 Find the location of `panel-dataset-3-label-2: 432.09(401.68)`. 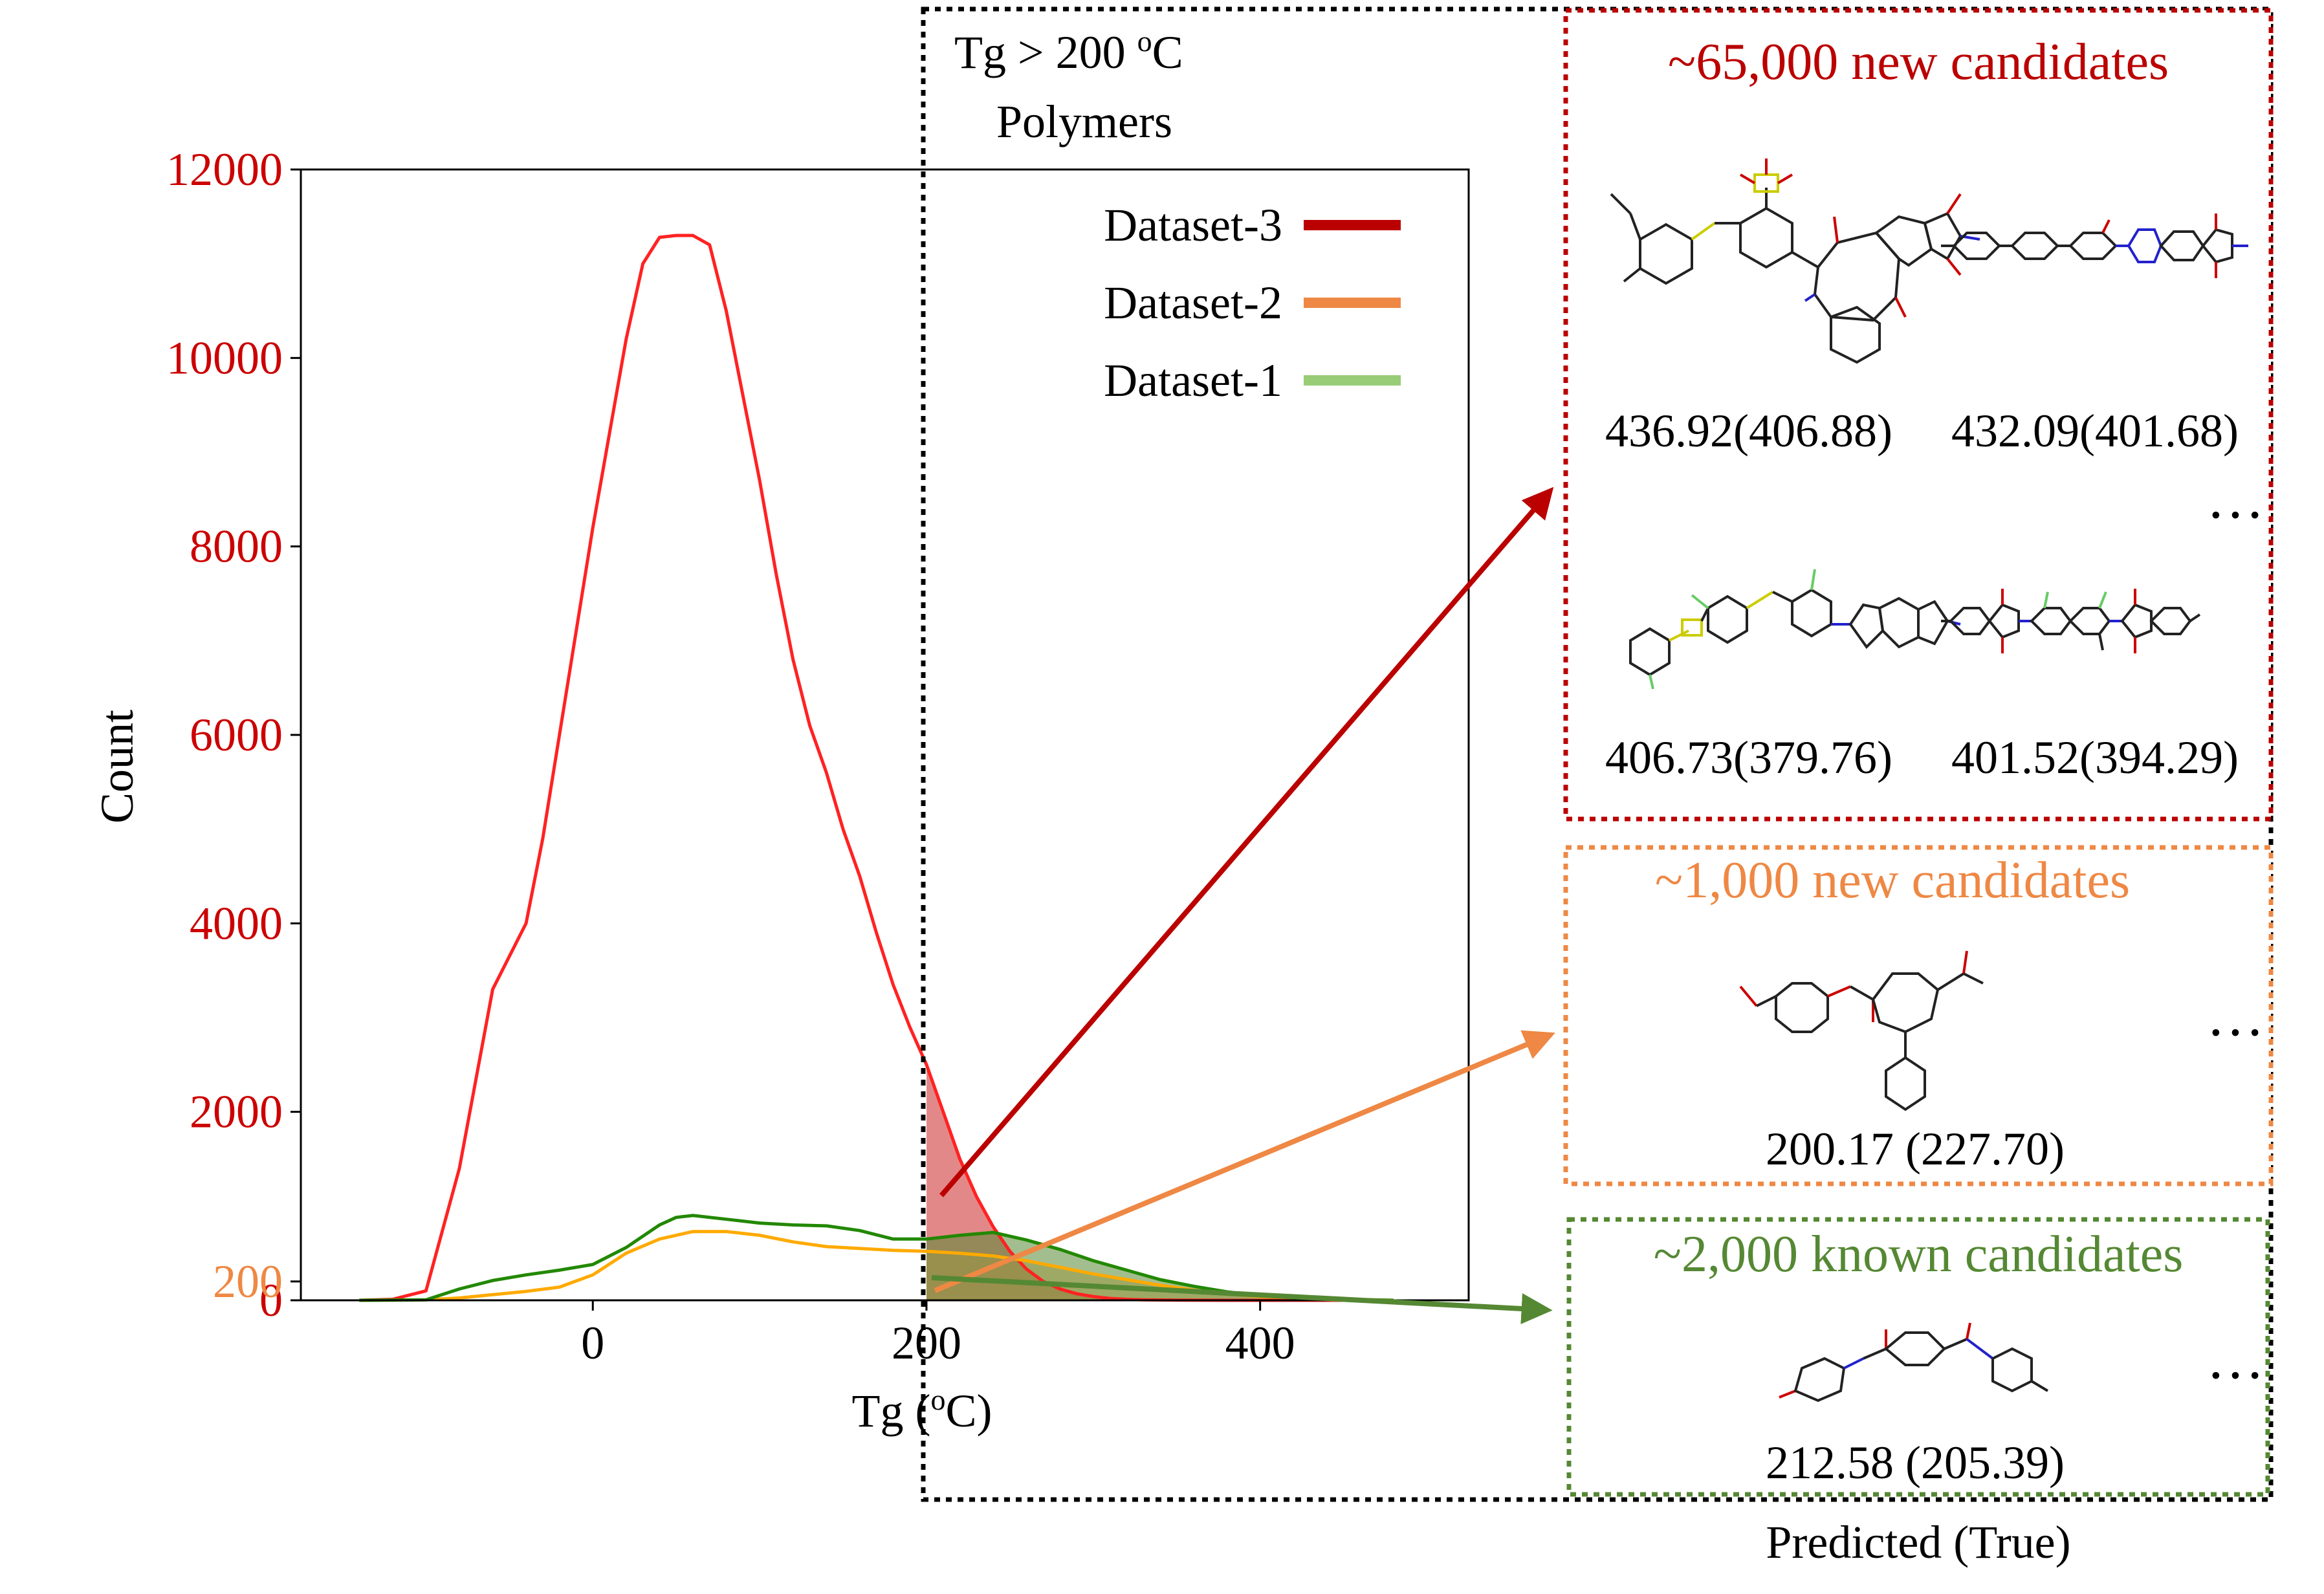

panel-dataset-3-label-2: 432.09(401.68) is located at coordinates (2095, 431).